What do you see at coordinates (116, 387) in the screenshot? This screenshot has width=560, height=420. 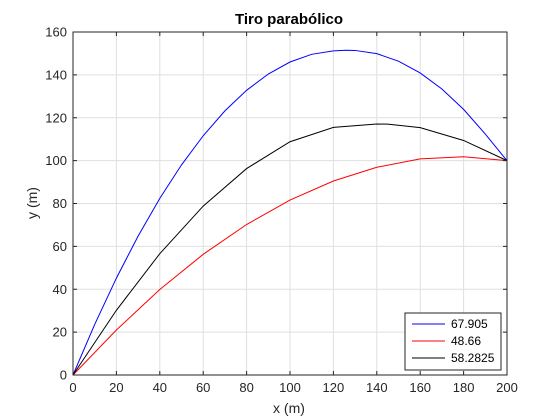 I see `x-tick-label: 20` at bounding box center [116, 387].